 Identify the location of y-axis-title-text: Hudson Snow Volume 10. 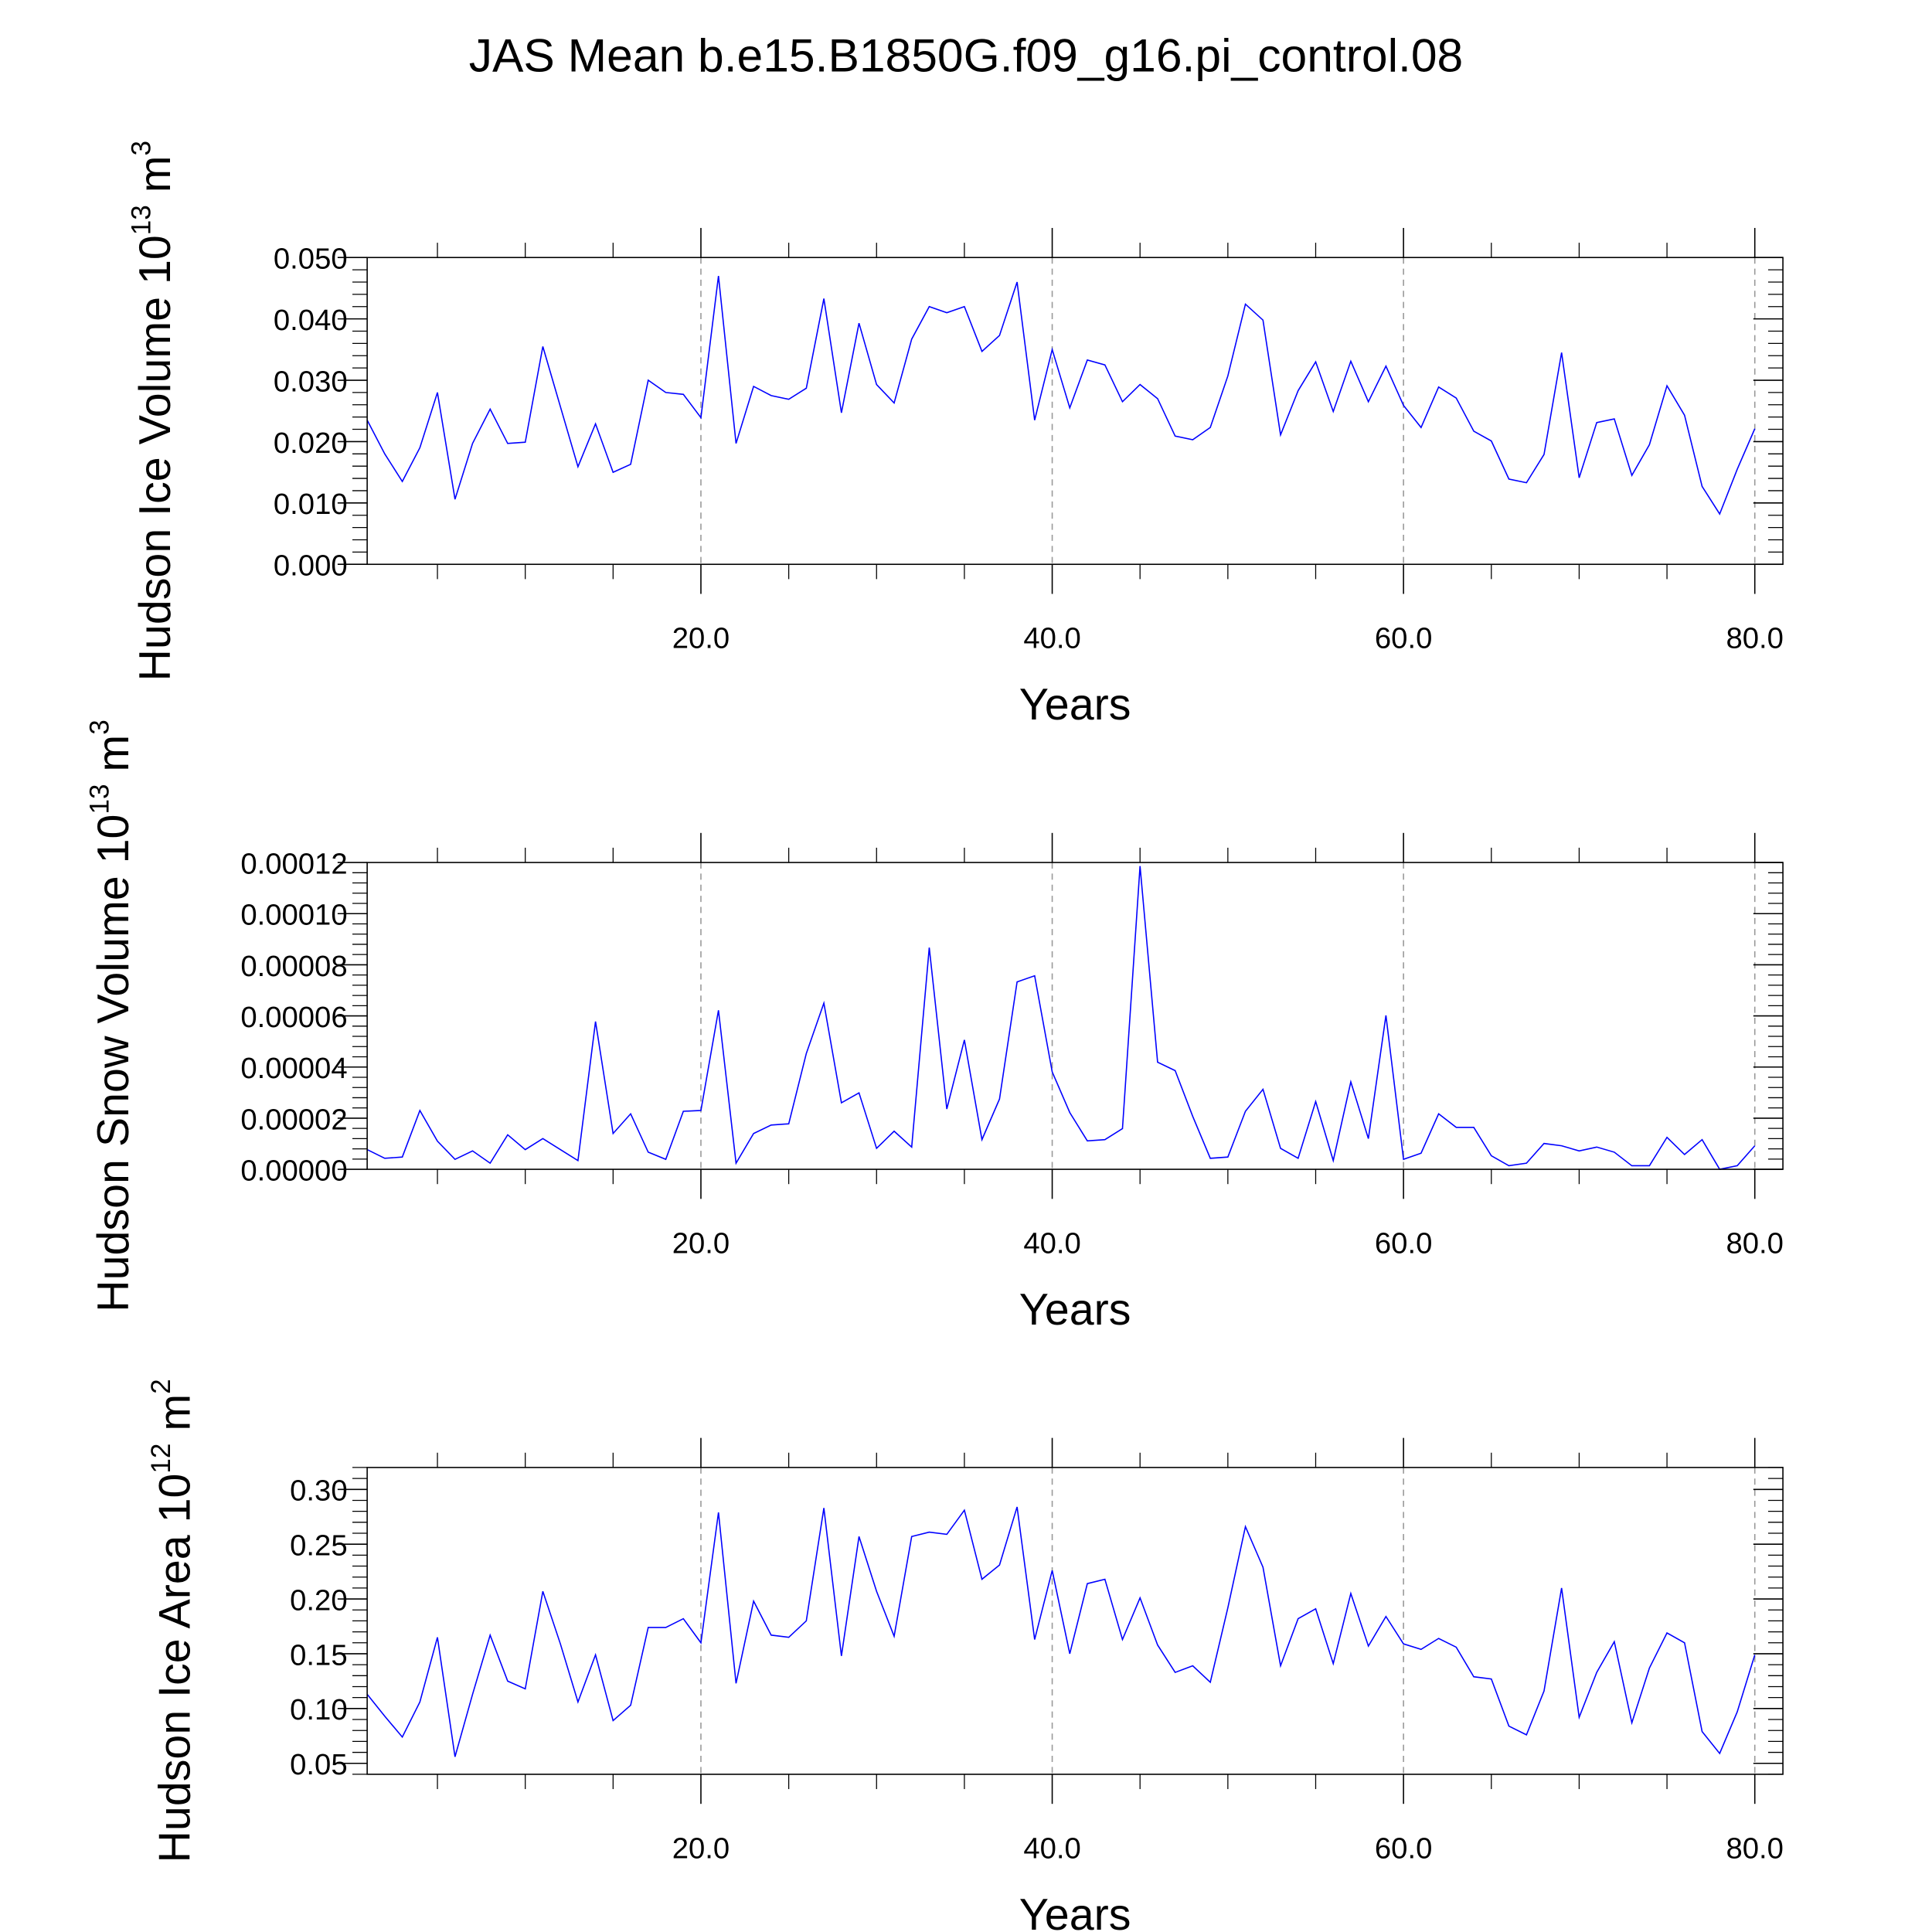
(113, 1063).